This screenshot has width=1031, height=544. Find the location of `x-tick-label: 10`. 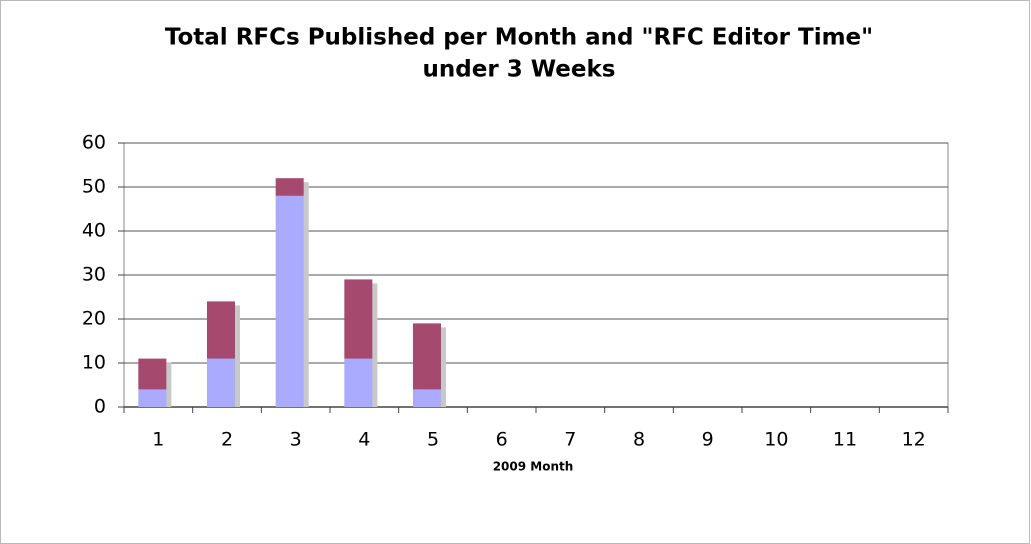

x-tick-label: 10 is located at coordinates (776, 440).